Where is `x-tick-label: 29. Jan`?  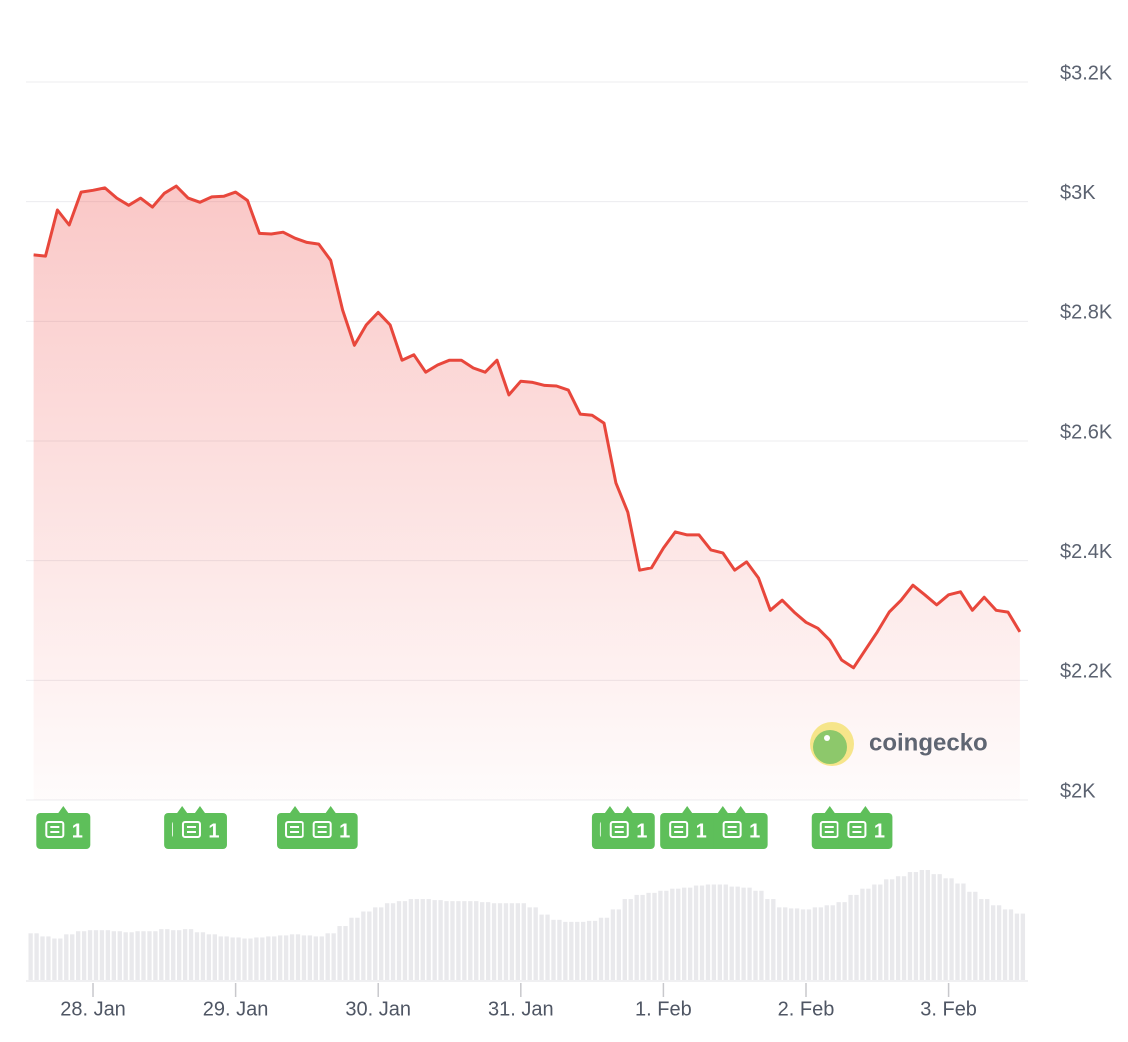
x-tick-label: 29. Jan is located at coordinates (236, 1009).